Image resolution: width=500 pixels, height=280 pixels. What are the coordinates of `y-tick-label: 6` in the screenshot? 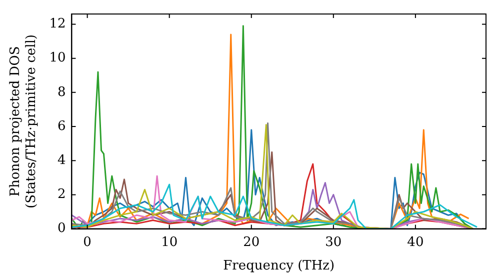 It's located at (61, 126).